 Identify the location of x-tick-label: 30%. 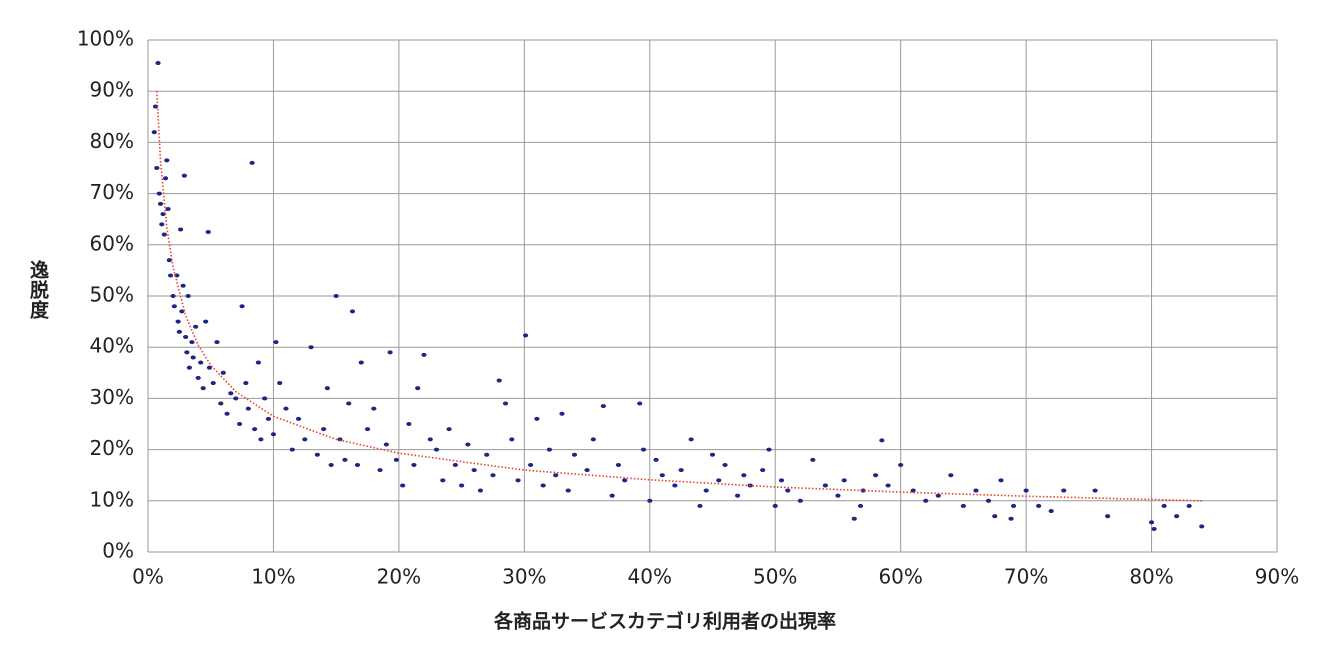
(524, 577).